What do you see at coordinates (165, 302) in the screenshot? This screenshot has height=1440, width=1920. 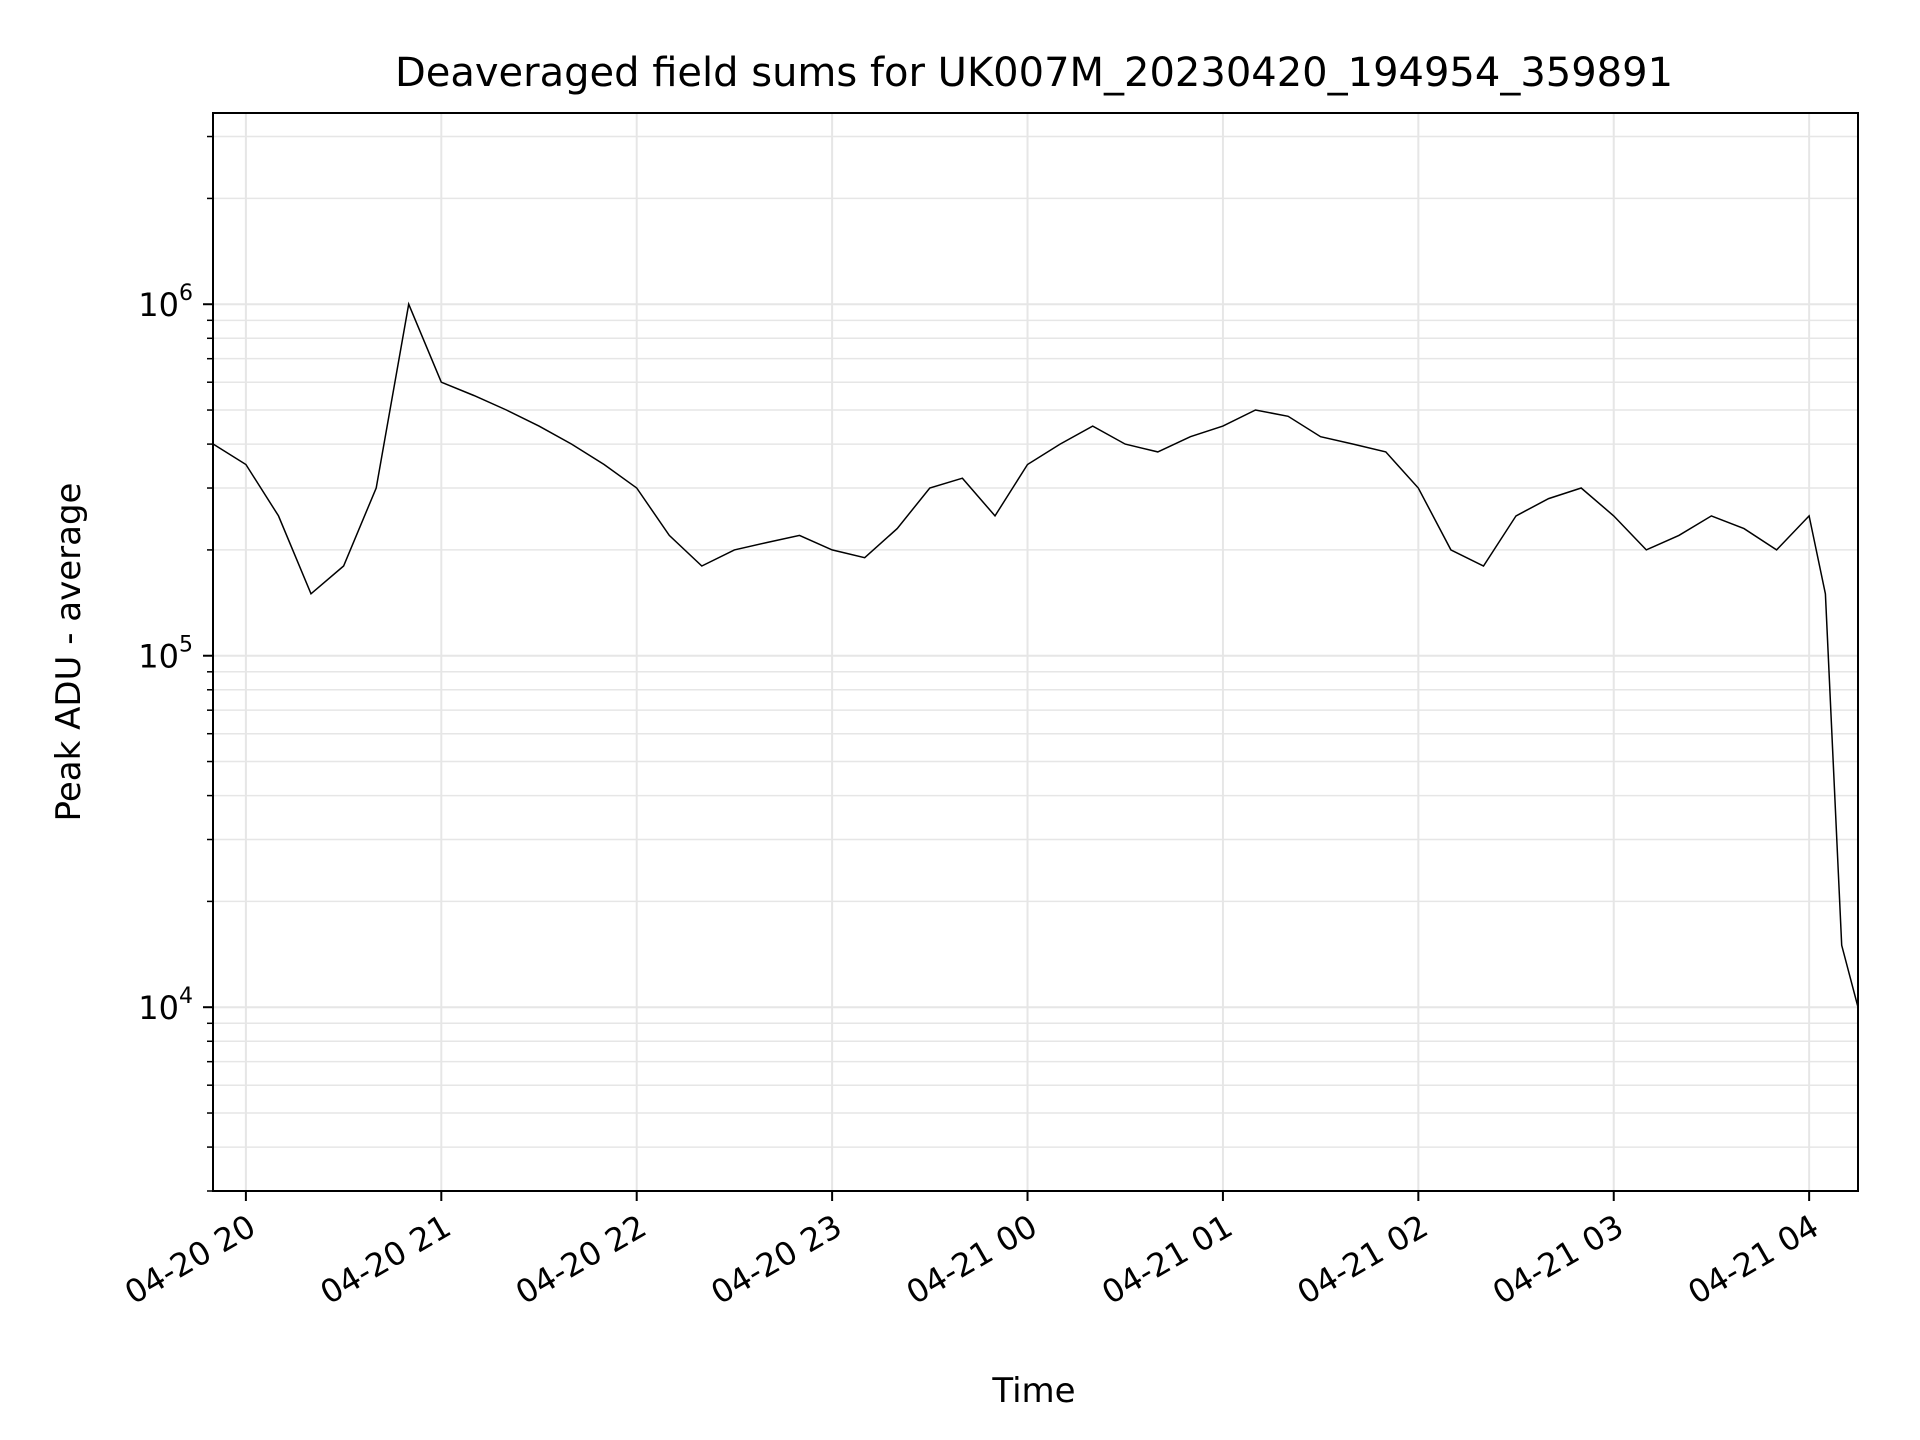 I see `y-tick-label: 10⁶` at bounding box center [165, 302].